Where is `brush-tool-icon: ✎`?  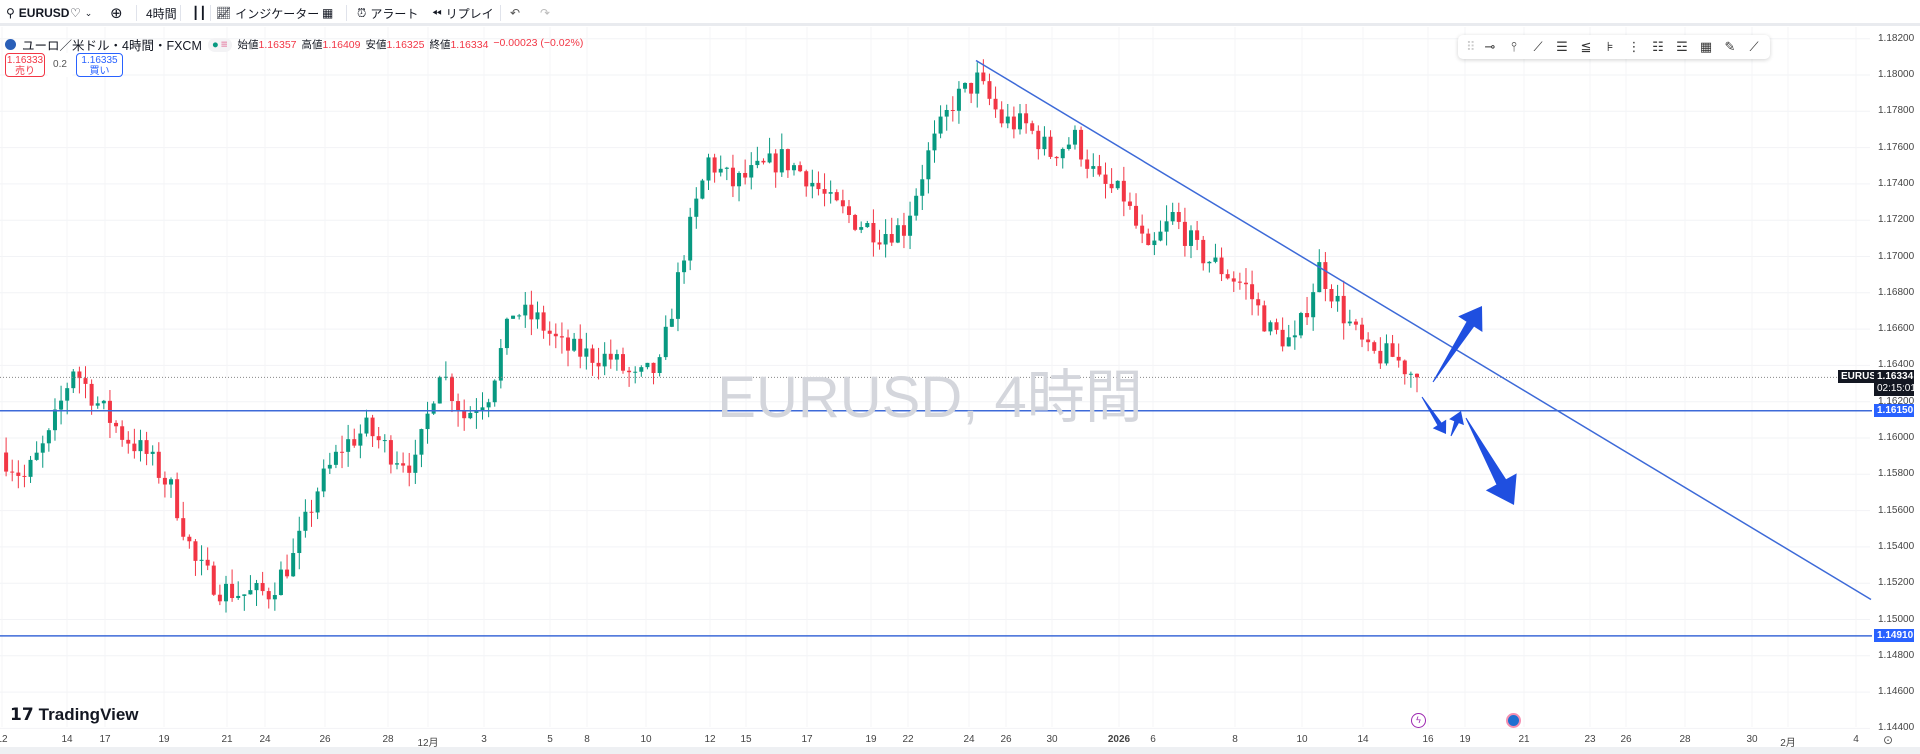 brush-tool-icon: ✎ is located at coordinates (1730, 46).